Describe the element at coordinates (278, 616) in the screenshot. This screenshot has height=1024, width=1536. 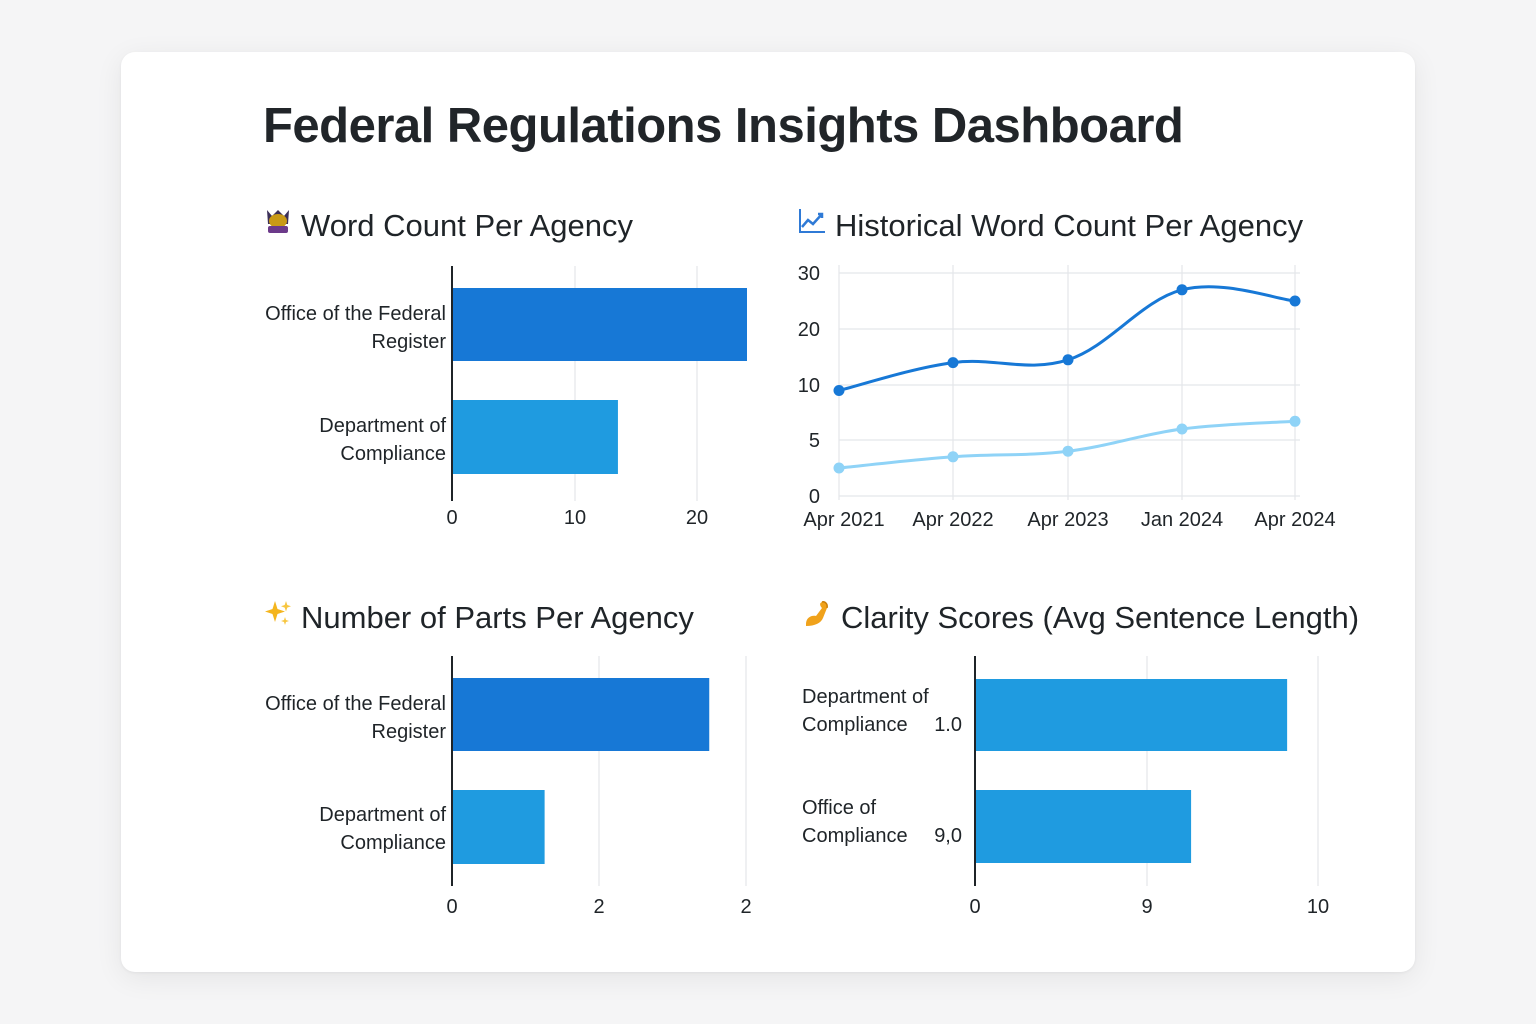
I see `sparkles-icon` at that location.